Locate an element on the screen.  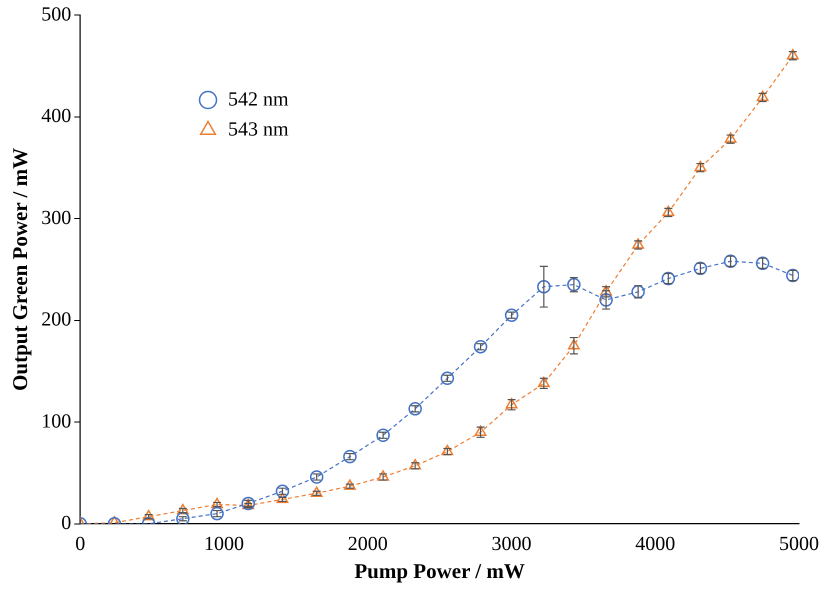
legend-label: 542 nm is located at coordinates (259, 99).